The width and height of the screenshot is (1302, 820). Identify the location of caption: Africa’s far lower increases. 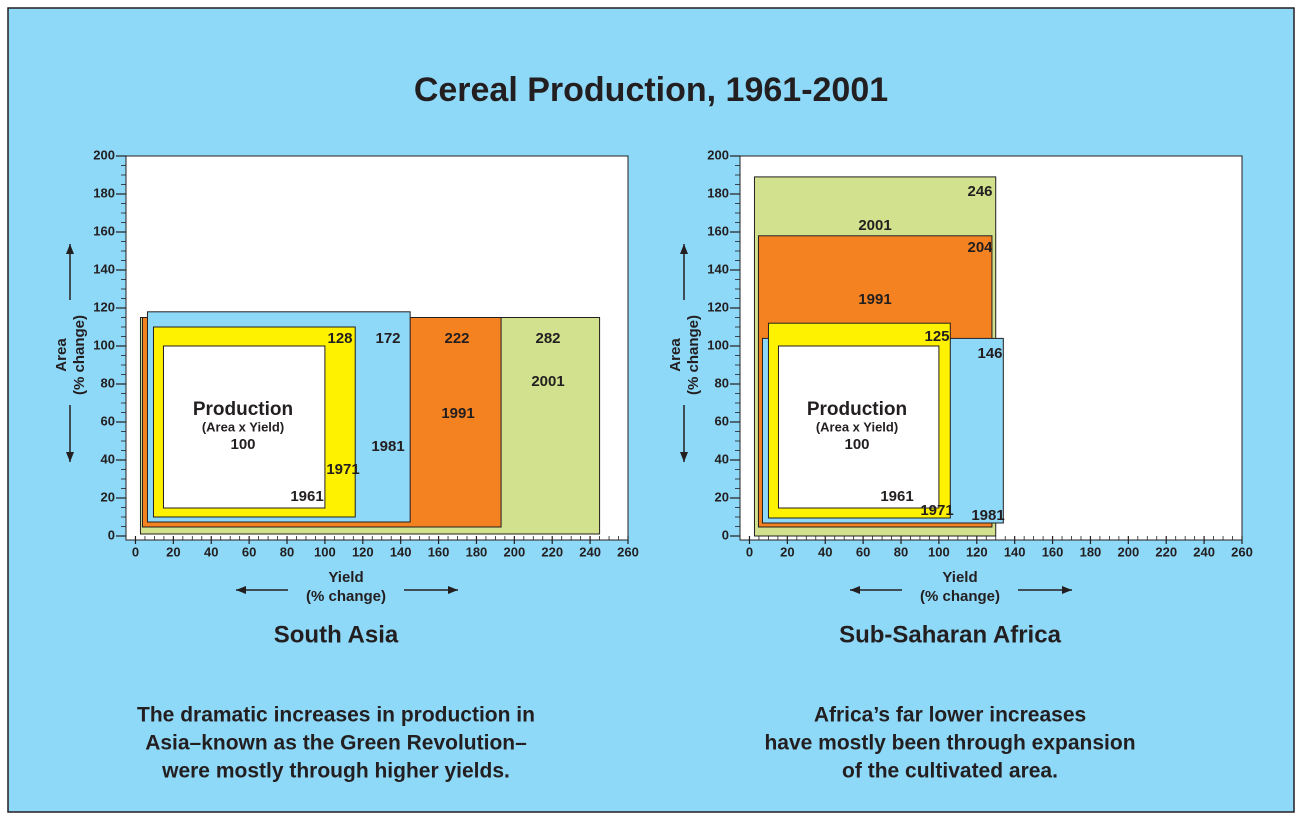
(950, 715).